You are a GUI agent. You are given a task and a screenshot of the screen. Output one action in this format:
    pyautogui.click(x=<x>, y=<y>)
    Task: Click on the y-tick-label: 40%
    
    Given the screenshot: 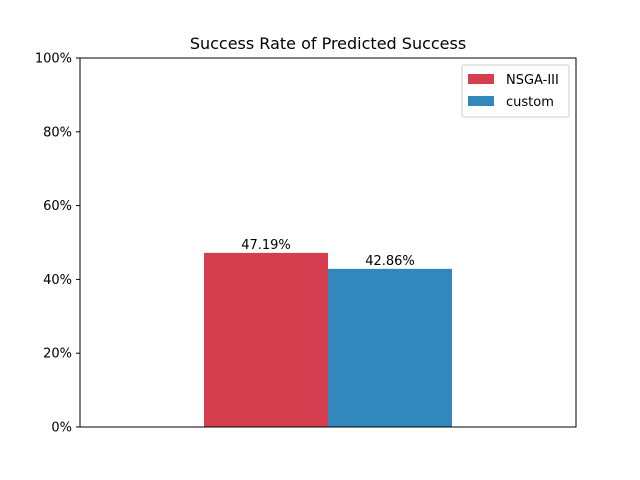 What is the action you would take?
    pyautogui.click(x=57, y=280)
    